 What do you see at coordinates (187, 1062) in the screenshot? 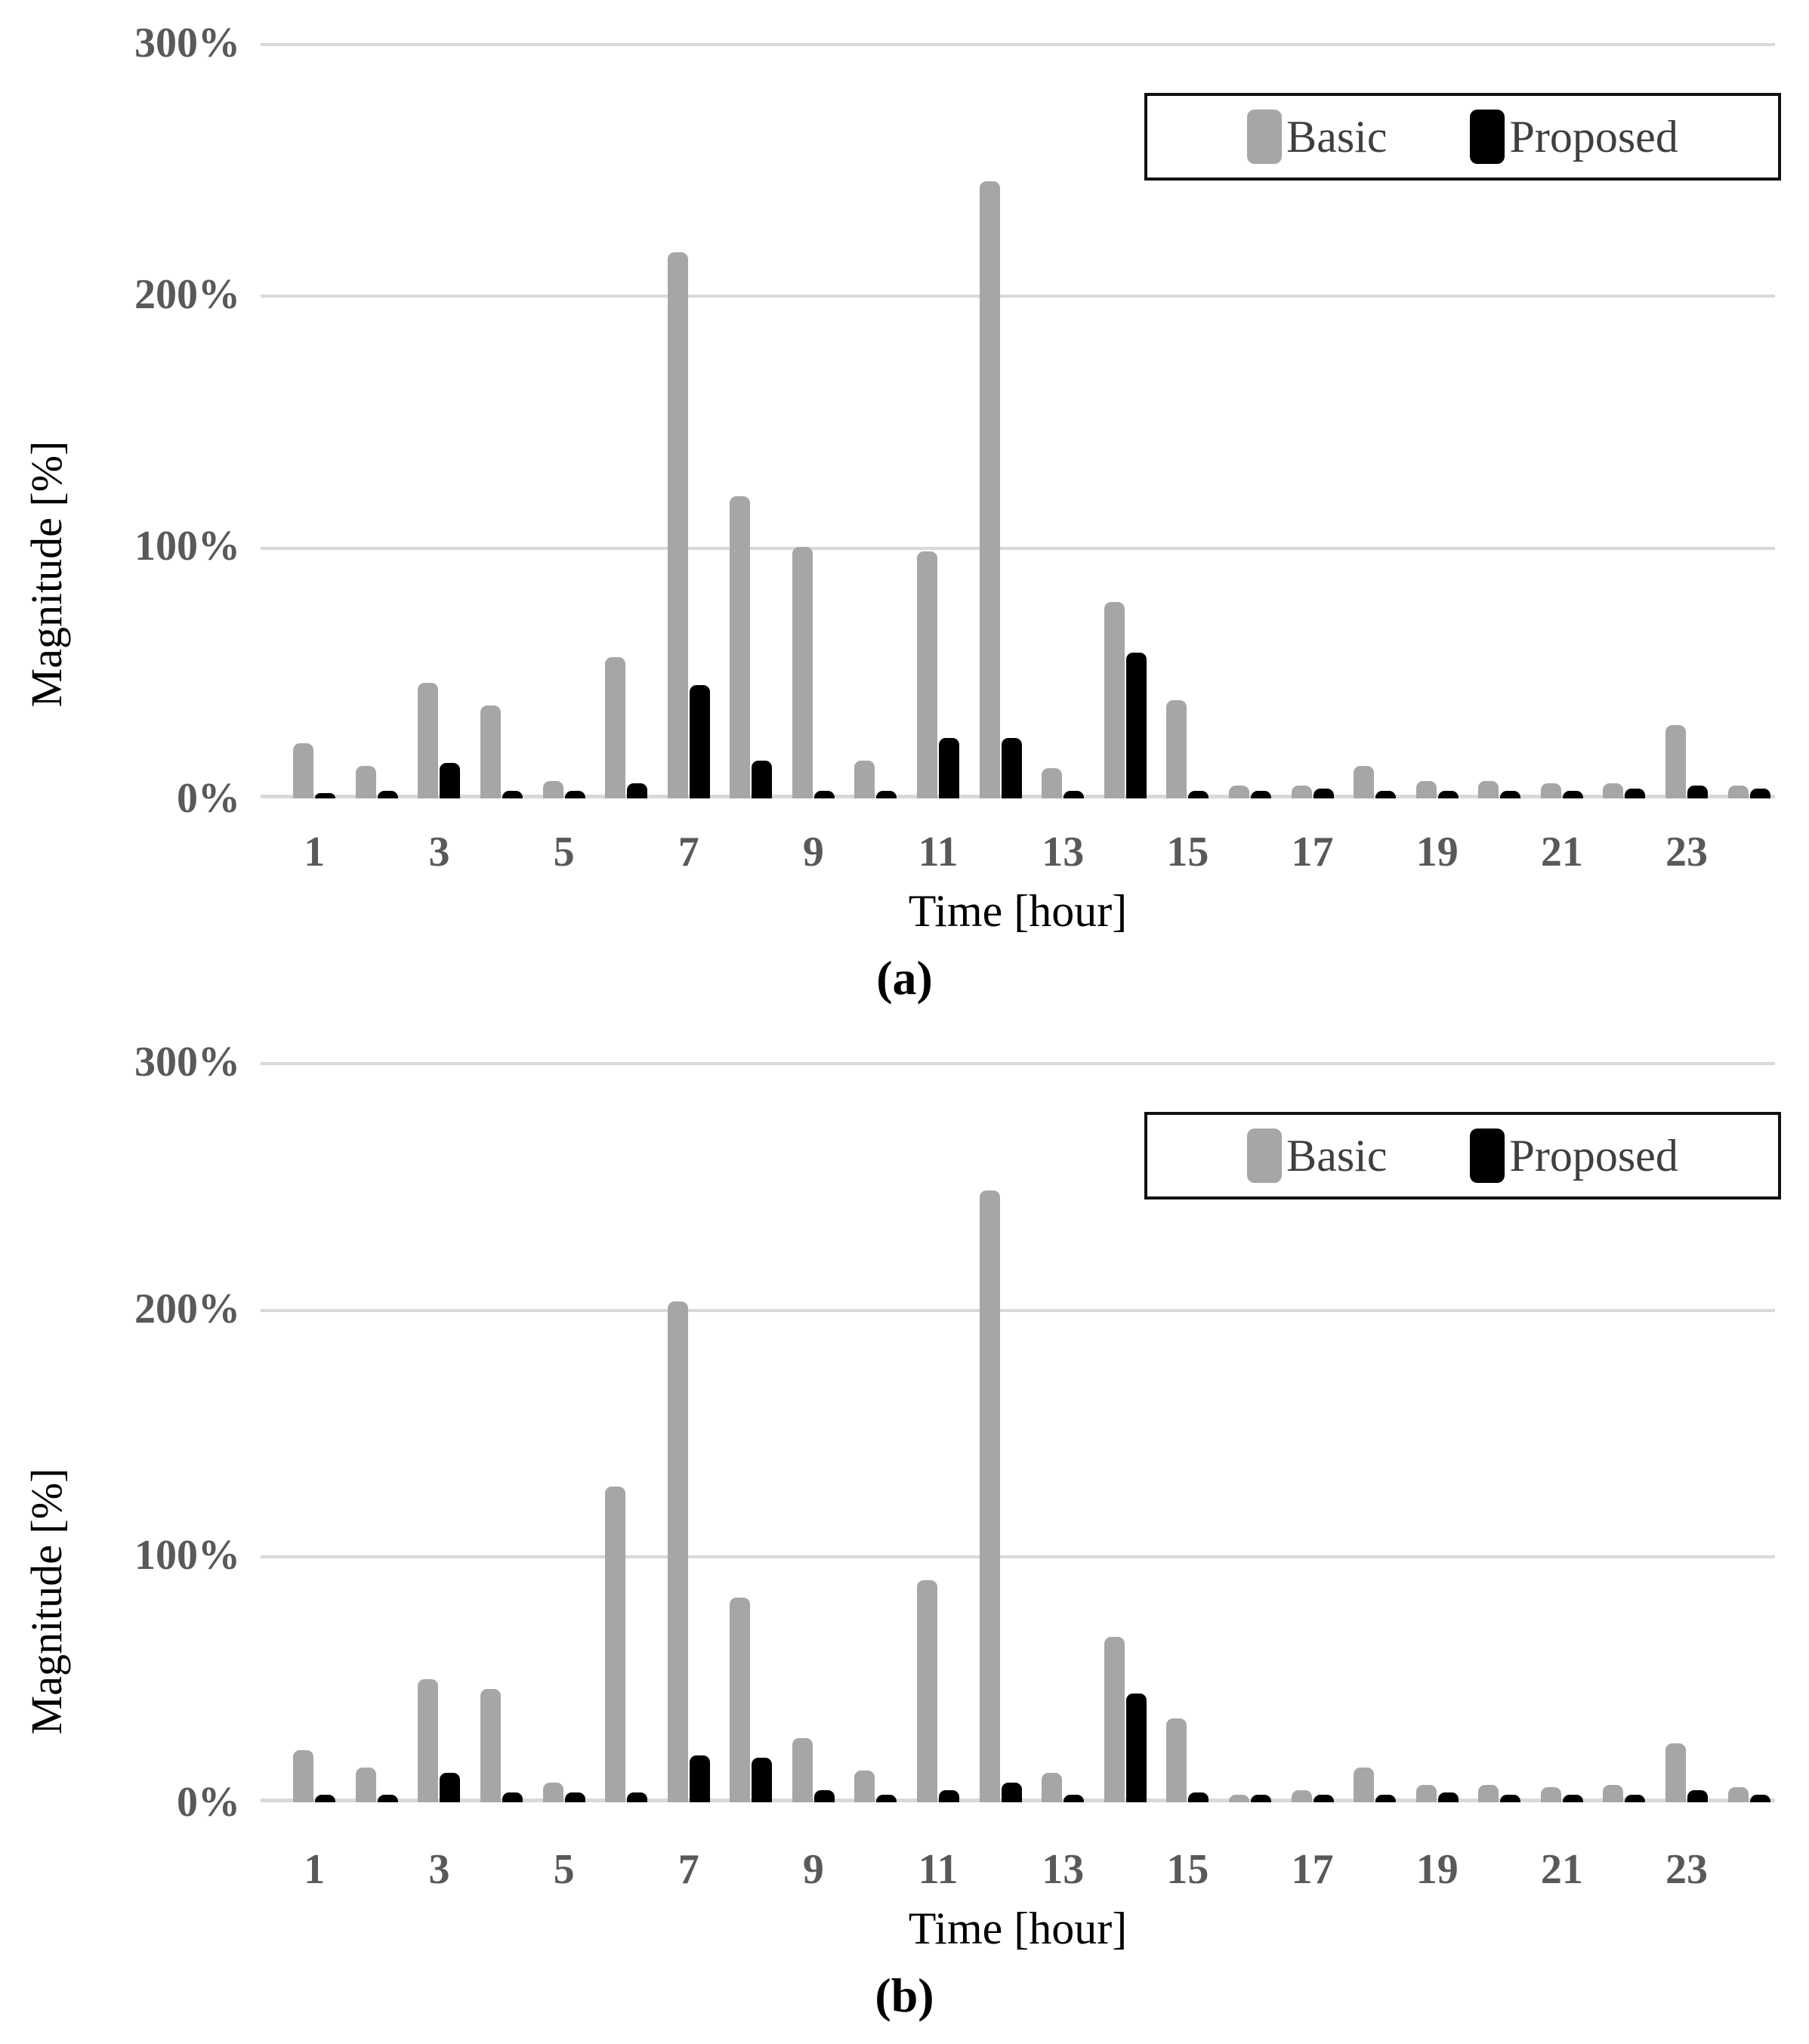
I see `y-tick-300: 300%` at bounding box center [187, 1062].